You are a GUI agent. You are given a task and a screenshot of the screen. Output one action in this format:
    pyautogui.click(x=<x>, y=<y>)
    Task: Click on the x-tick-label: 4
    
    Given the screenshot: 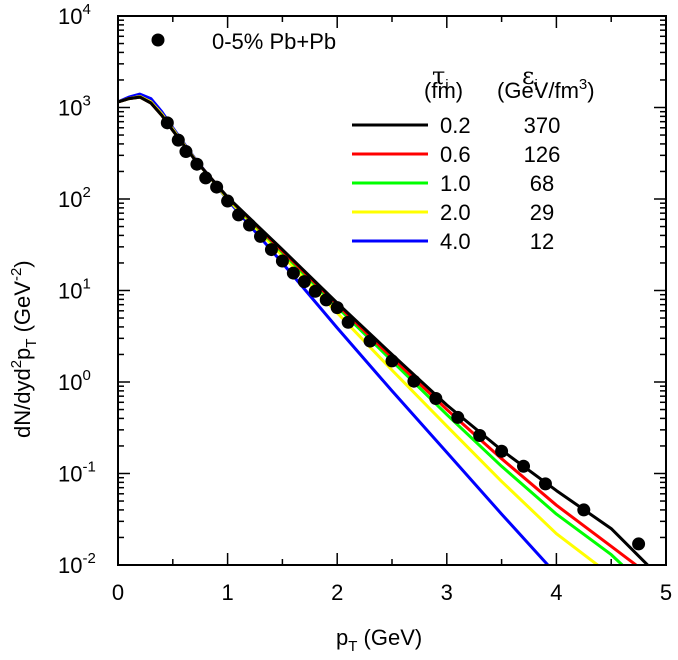 What is the action you would take?
    pyautogui.click(x=556, y=592)
    